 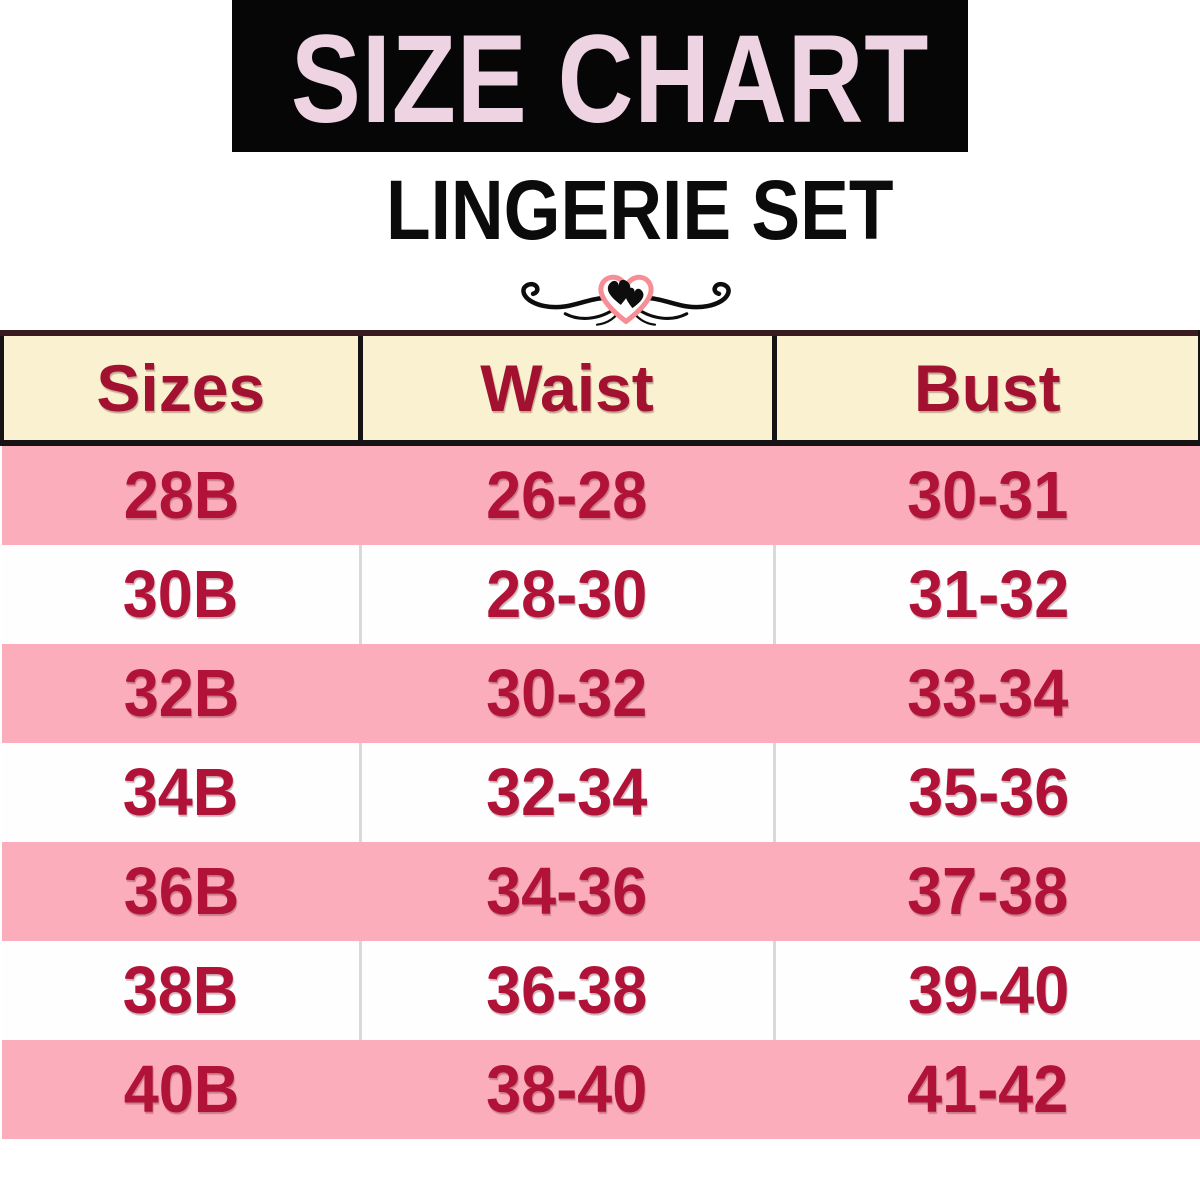 I want to click on size-cell: 34B, so click(x=181, y=792).